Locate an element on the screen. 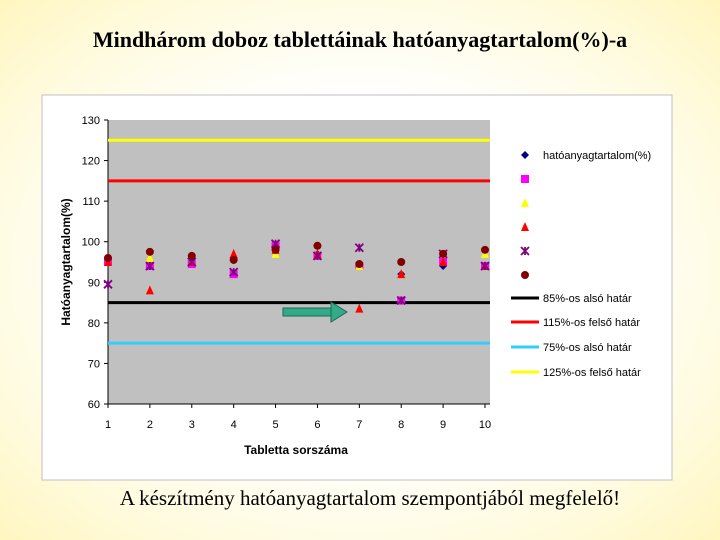 The height and width of the screenshot is (540, 720). x-tick-label: 9 is located at coordinates (443, 425).